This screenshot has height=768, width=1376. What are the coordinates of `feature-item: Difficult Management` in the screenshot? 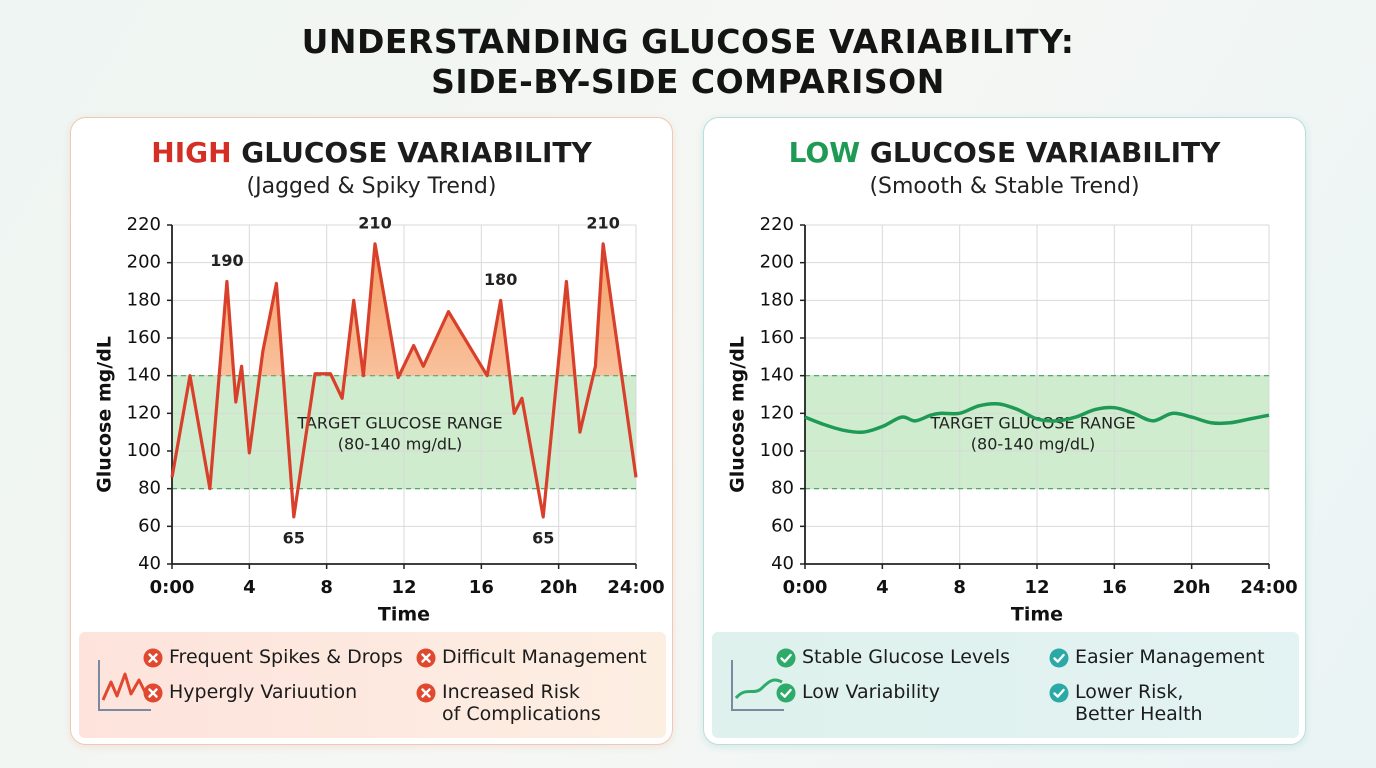 It's located at (531, 657).